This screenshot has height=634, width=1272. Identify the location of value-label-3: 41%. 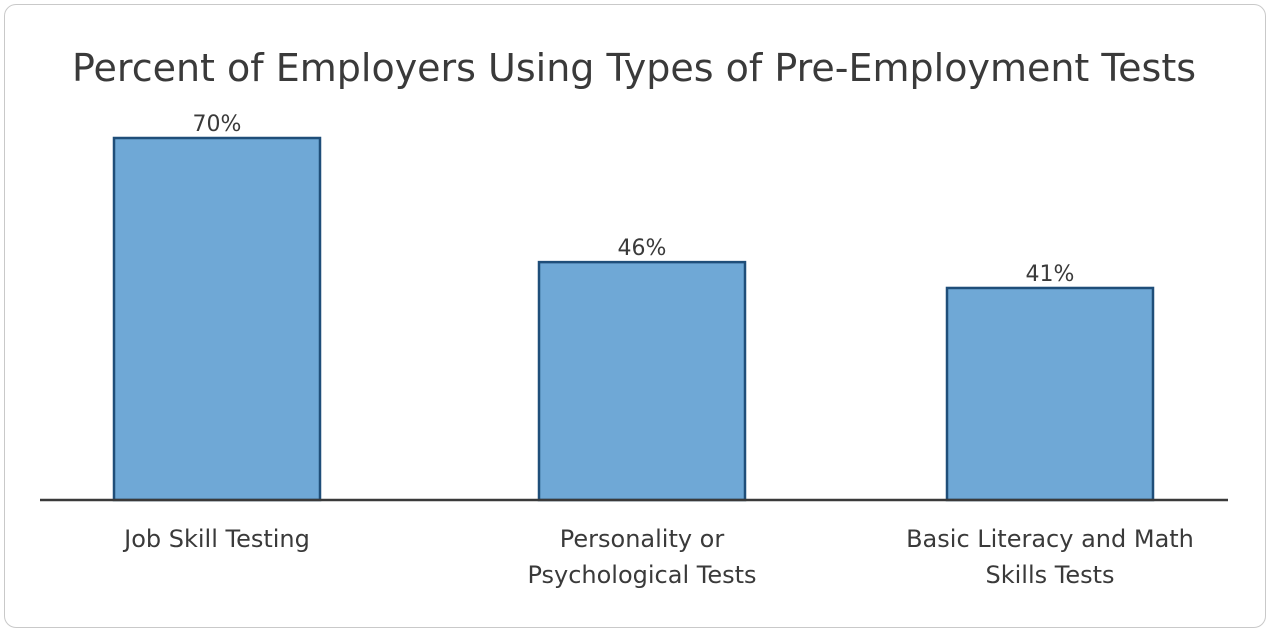
(1050, 274).